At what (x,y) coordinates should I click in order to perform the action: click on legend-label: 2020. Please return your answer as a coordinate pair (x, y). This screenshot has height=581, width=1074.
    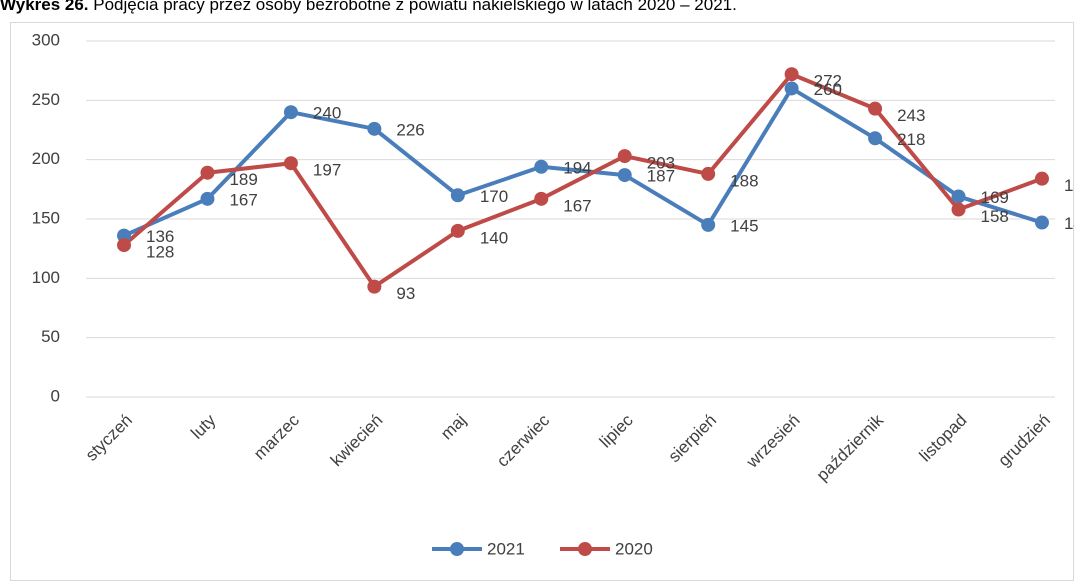
    Looking at the image, I should click on (634, 548).